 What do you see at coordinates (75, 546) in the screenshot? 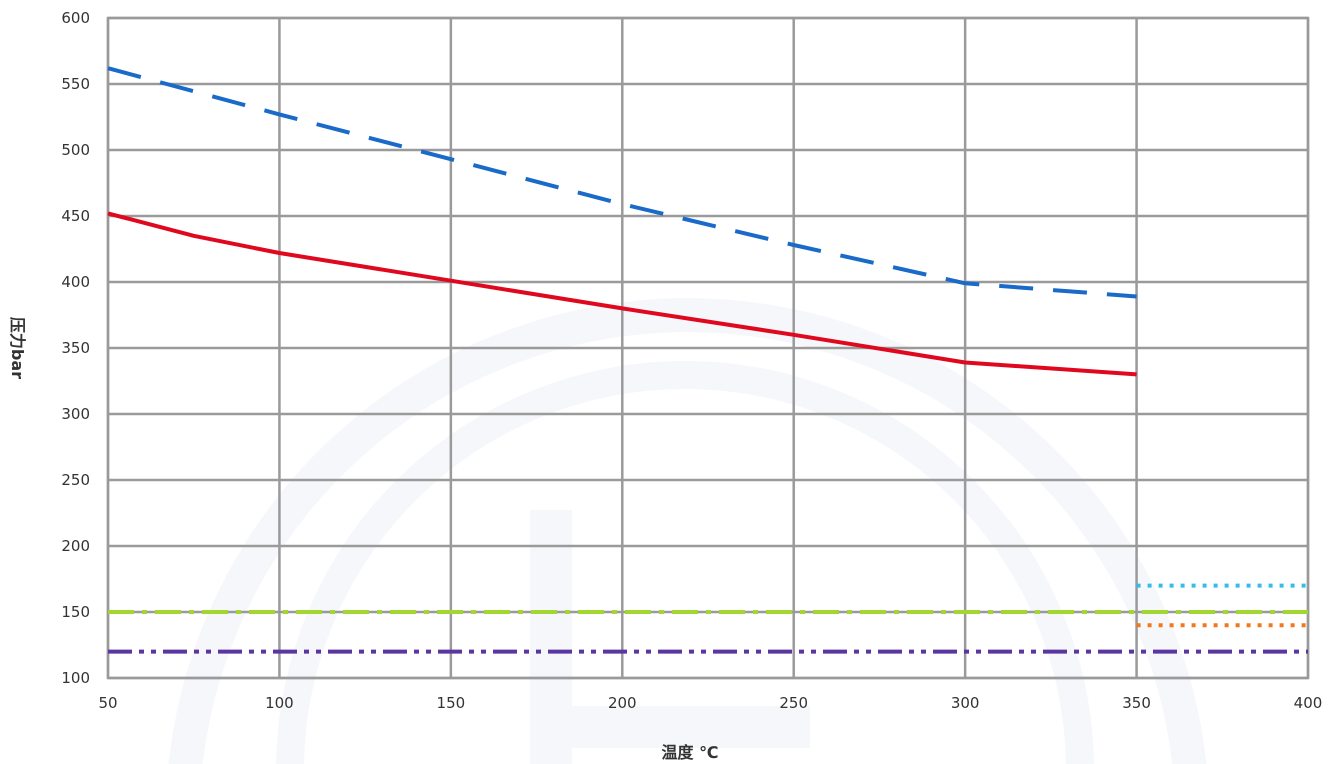
I see `y-tick-label: 200` at bounding box center [75, 546].